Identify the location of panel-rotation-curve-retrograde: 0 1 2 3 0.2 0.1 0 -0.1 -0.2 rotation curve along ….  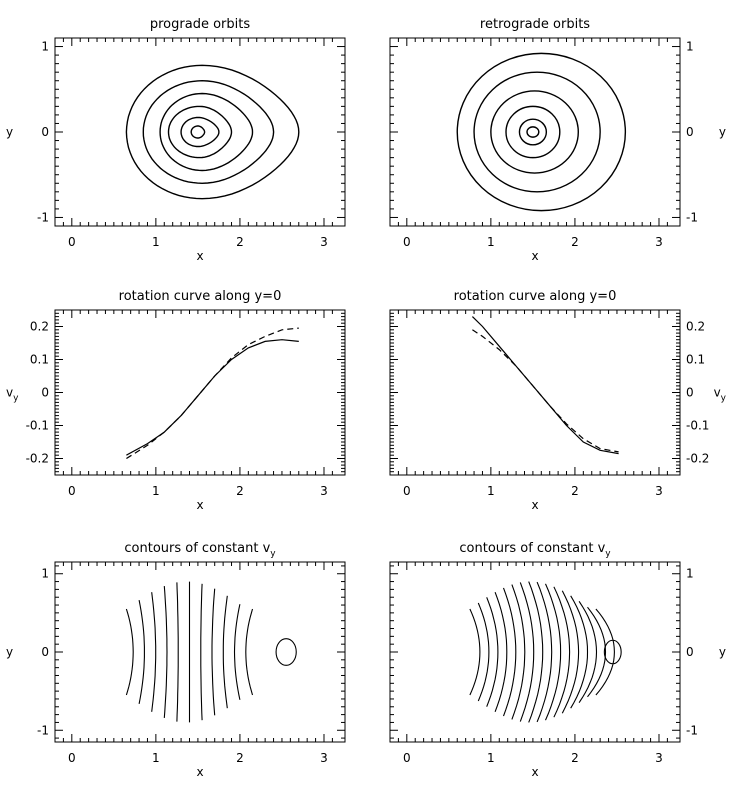
(558, 400).